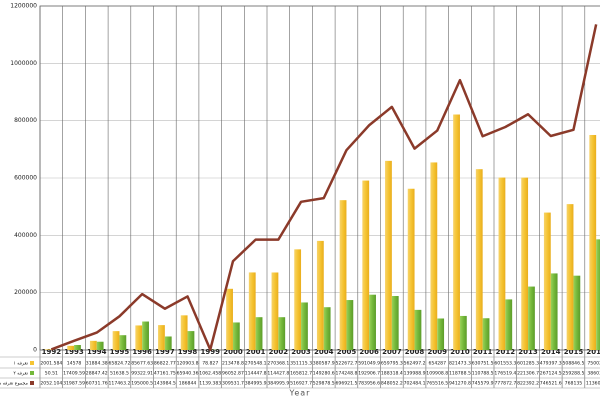 Image resolution: width=600 pixels, height=400 pixels. I want to click on table-cell: 516927.7, so click(301, 384).